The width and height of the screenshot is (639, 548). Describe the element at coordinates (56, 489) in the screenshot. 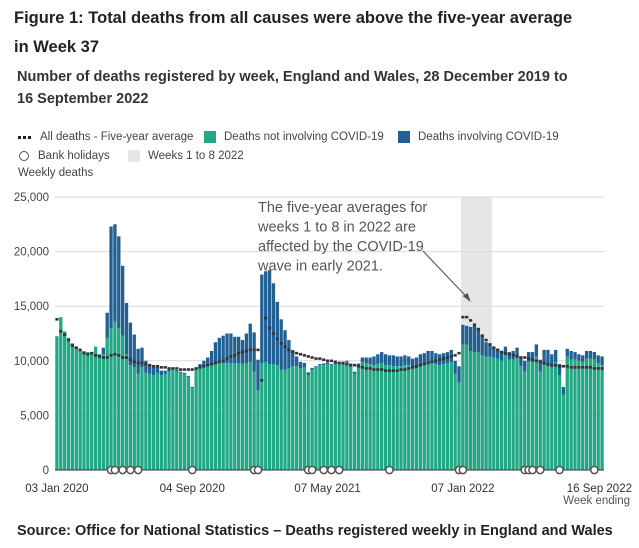

I see `x-tick-label: 03 Jan 2020` at that location.